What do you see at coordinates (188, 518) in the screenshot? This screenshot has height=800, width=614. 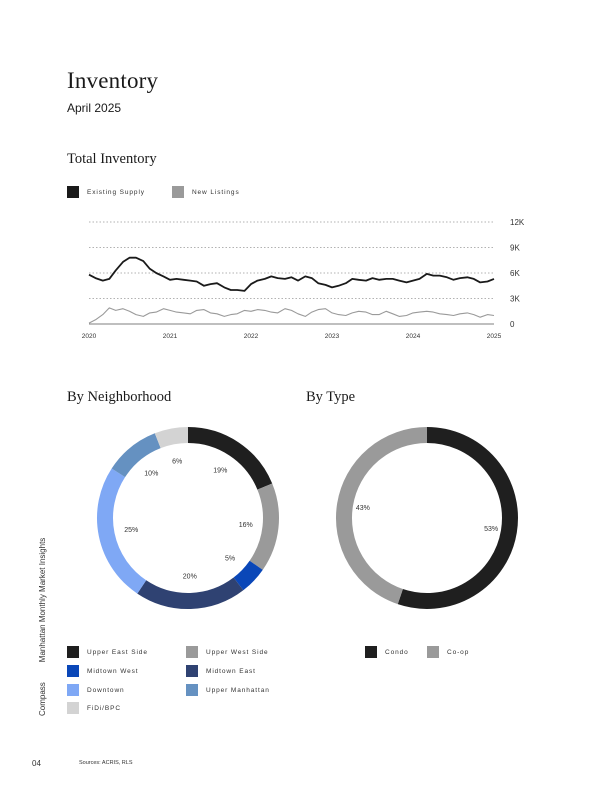 I see `neighborhood-donut-chart: 19% 16% 5% 20% 25% 10% 6%` at bounding box center [188, 518].